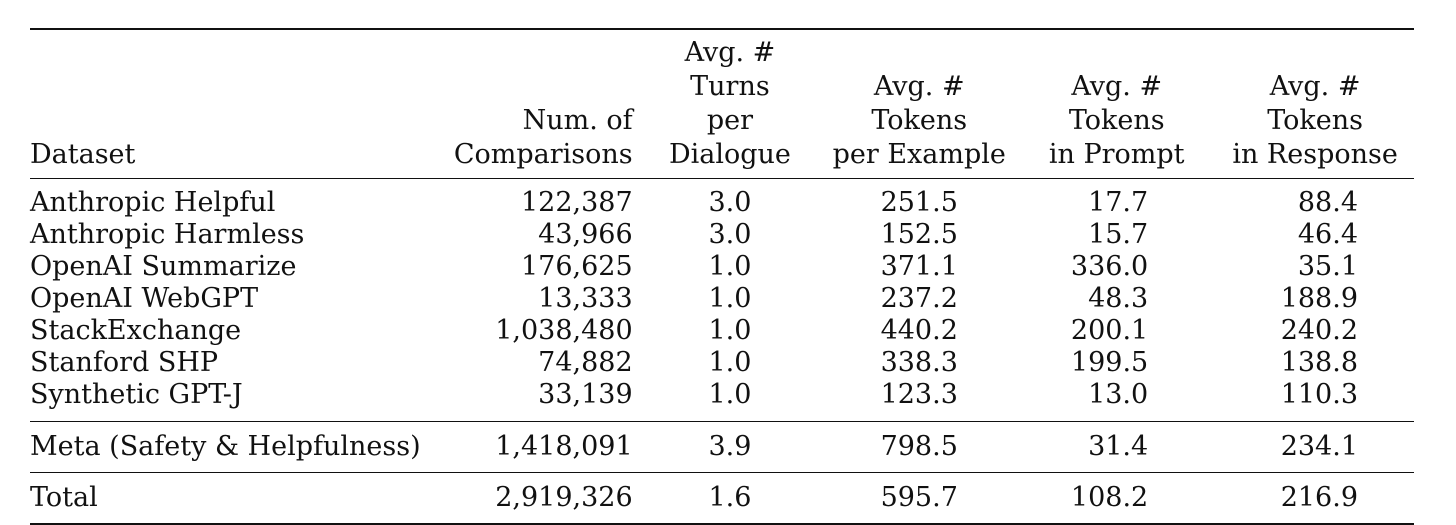  Describe the element at coordinates (532, 498) in the screenshot. I see `cell-comparisons: 2,919,326` at that location.